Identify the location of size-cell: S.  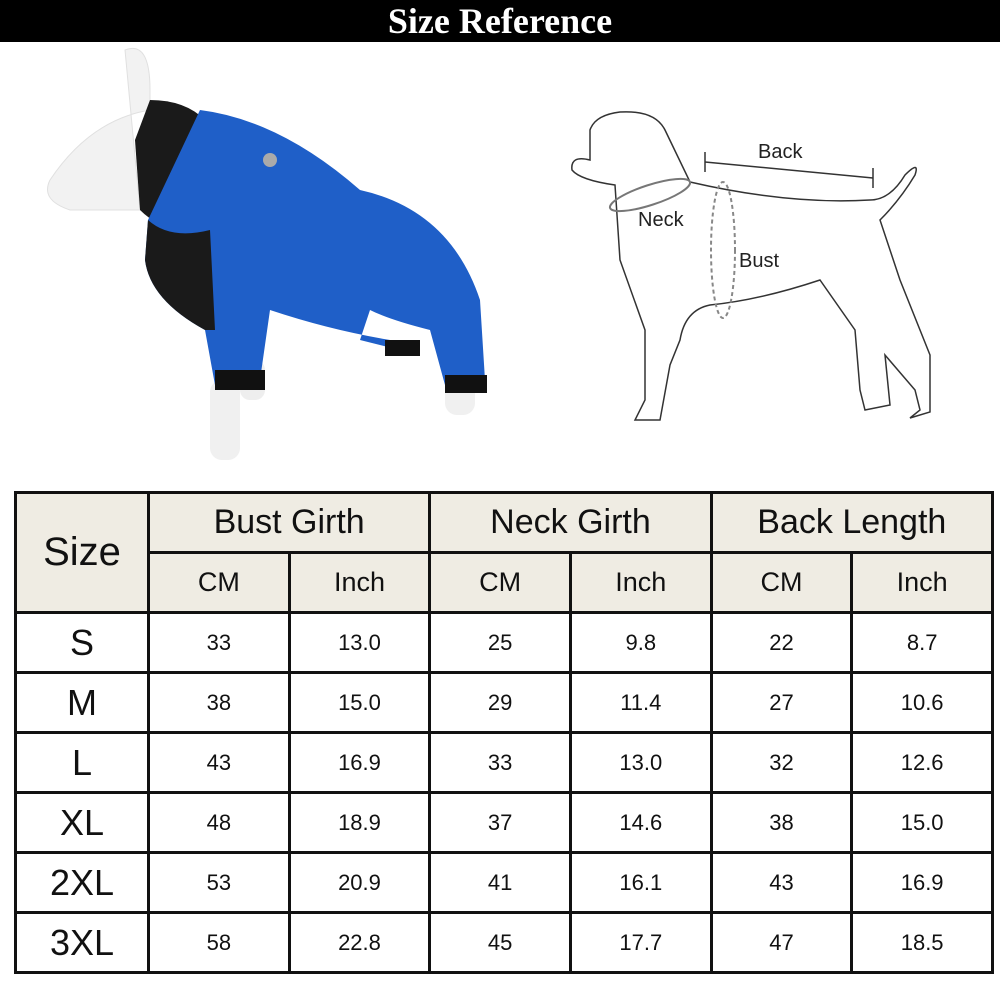
(82, 642).